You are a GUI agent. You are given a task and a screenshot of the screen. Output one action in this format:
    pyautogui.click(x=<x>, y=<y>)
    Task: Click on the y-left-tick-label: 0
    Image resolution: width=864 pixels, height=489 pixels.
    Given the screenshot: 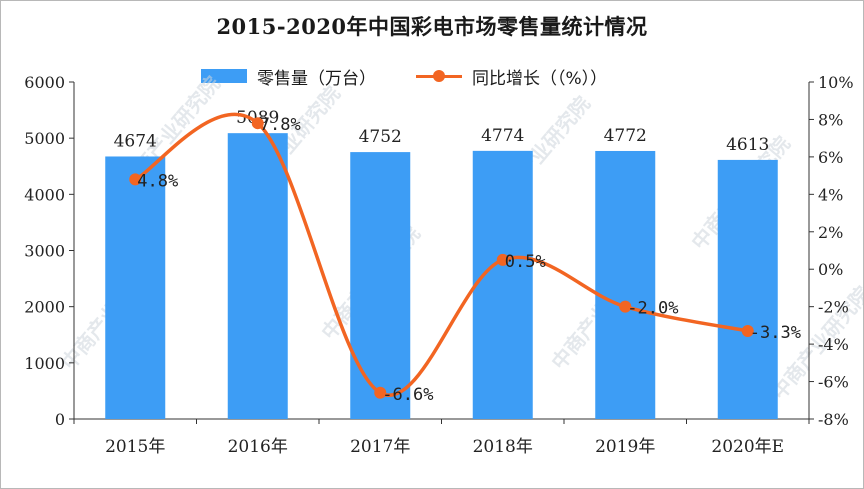 What is the action you would take?
    pyautogui.click(x=60, y=419)
    